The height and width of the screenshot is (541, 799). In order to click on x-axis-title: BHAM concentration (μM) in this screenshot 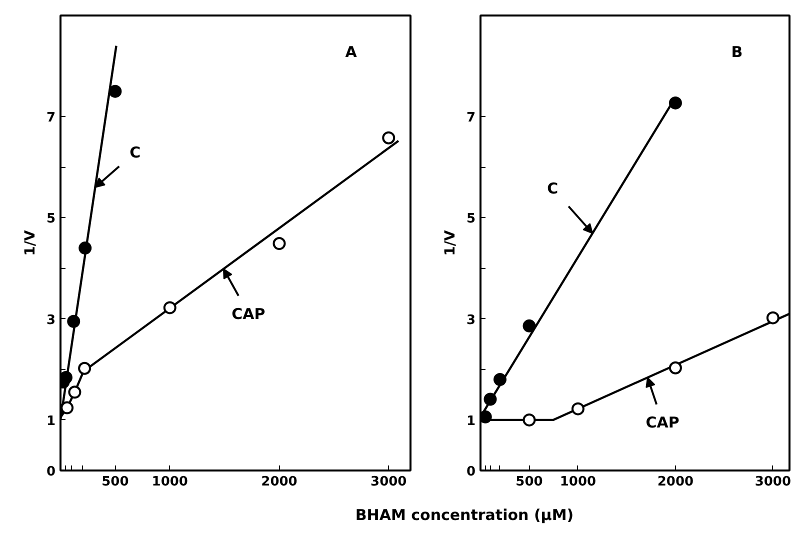, I will do `click(464, 515)`.